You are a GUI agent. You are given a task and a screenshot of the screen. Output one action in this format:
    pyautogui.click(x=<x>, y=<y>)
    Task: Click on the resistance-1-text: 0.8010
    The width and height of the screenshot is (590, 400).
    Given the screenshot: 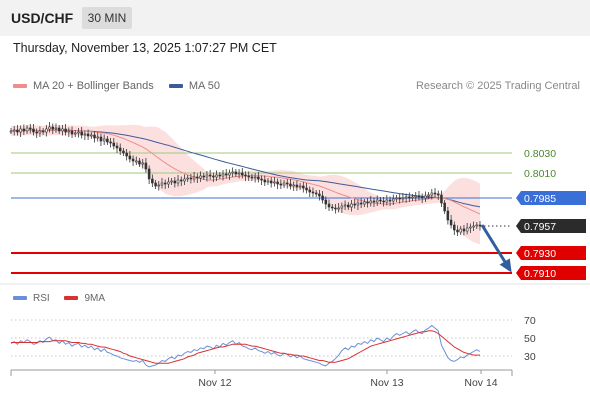 What is the action you would take?
    pyautogui.click(x=540, y=174)
    